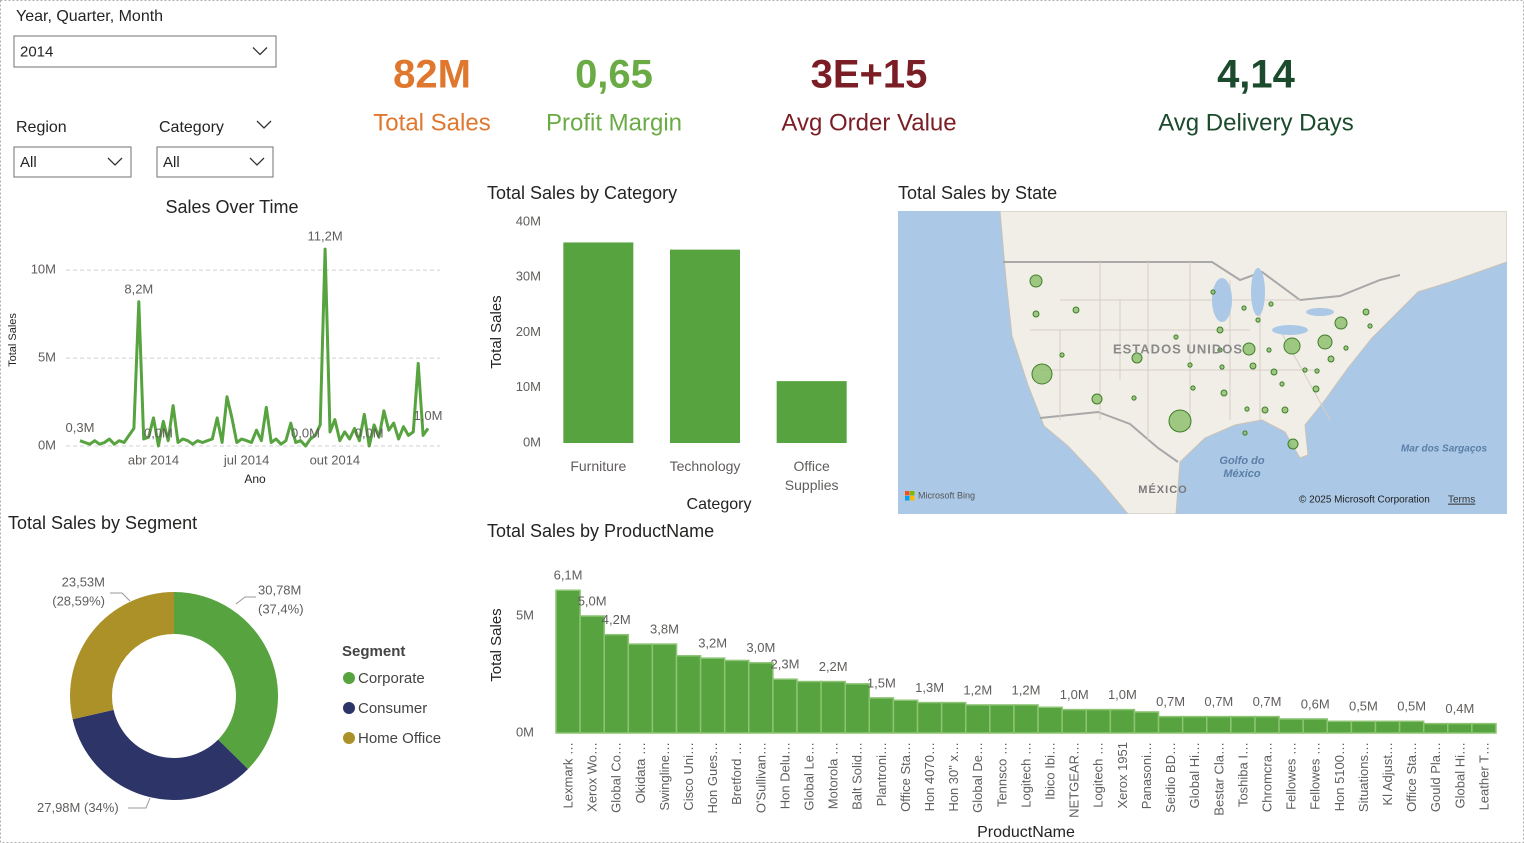 The width and height of the screenshot is (1524, 843). Describe the element at coordinates (712, 643) in the screenshot. I see `data-label: 3,2M` at that location.